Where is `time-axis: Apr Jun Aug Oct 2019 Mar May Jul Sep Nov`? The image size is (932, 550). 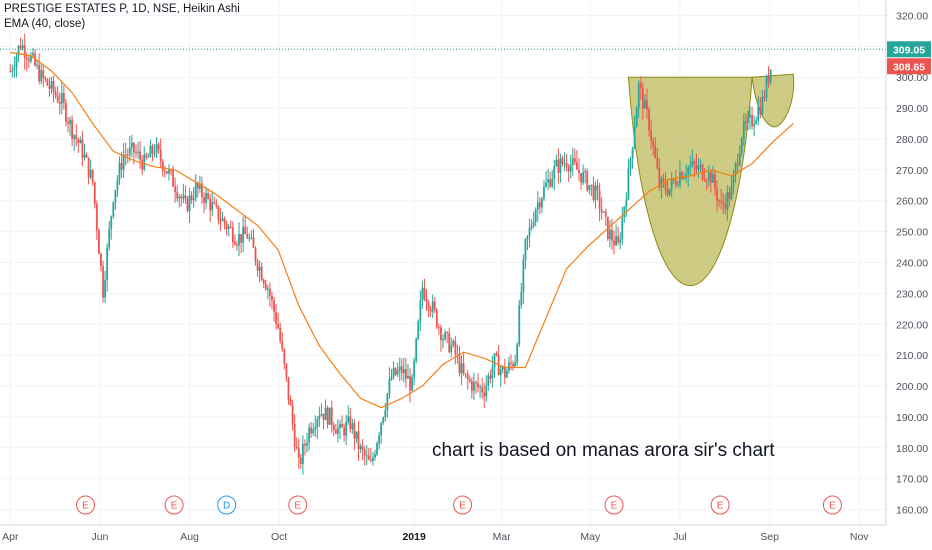 time-axis: Apr Jun Aug Oct 2019 Mar May Jul Sep Nov is located at coordinates (435, 537).